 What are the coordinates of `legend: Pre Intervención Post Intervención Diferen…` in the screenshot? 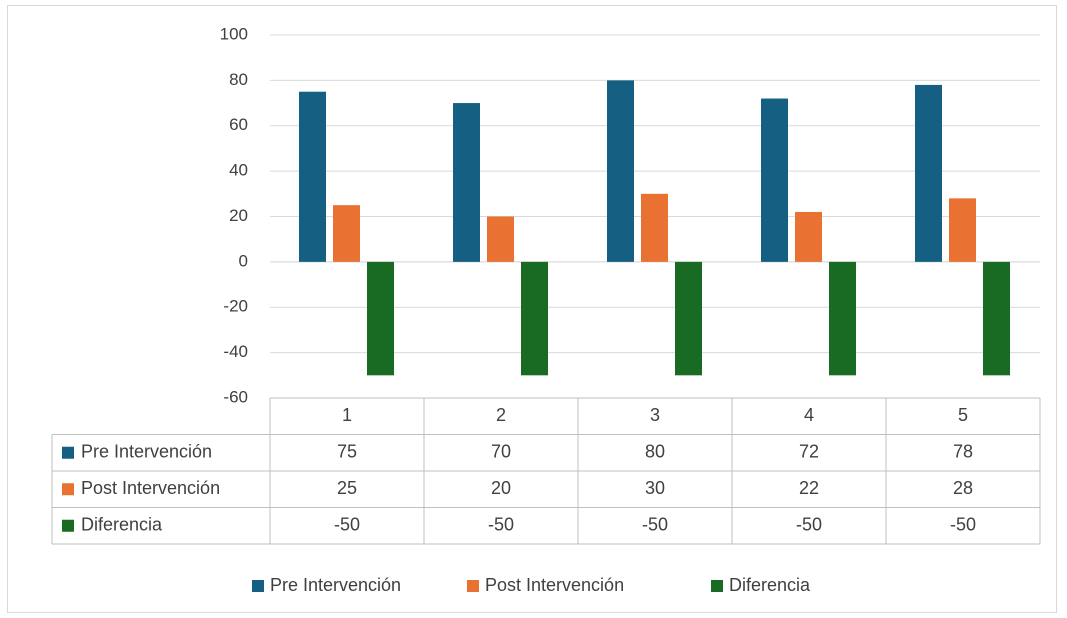 It's located at (531, 585).